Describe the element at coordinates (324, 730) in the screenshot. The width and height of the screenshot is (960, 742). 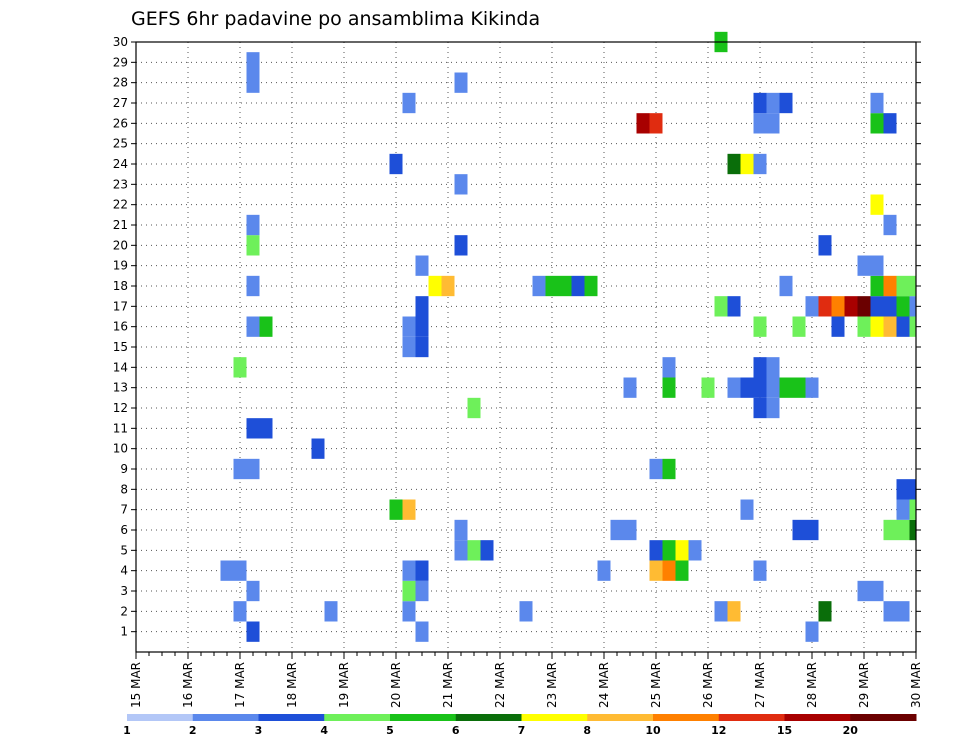
I see `colorbar-label: 4` at that location.